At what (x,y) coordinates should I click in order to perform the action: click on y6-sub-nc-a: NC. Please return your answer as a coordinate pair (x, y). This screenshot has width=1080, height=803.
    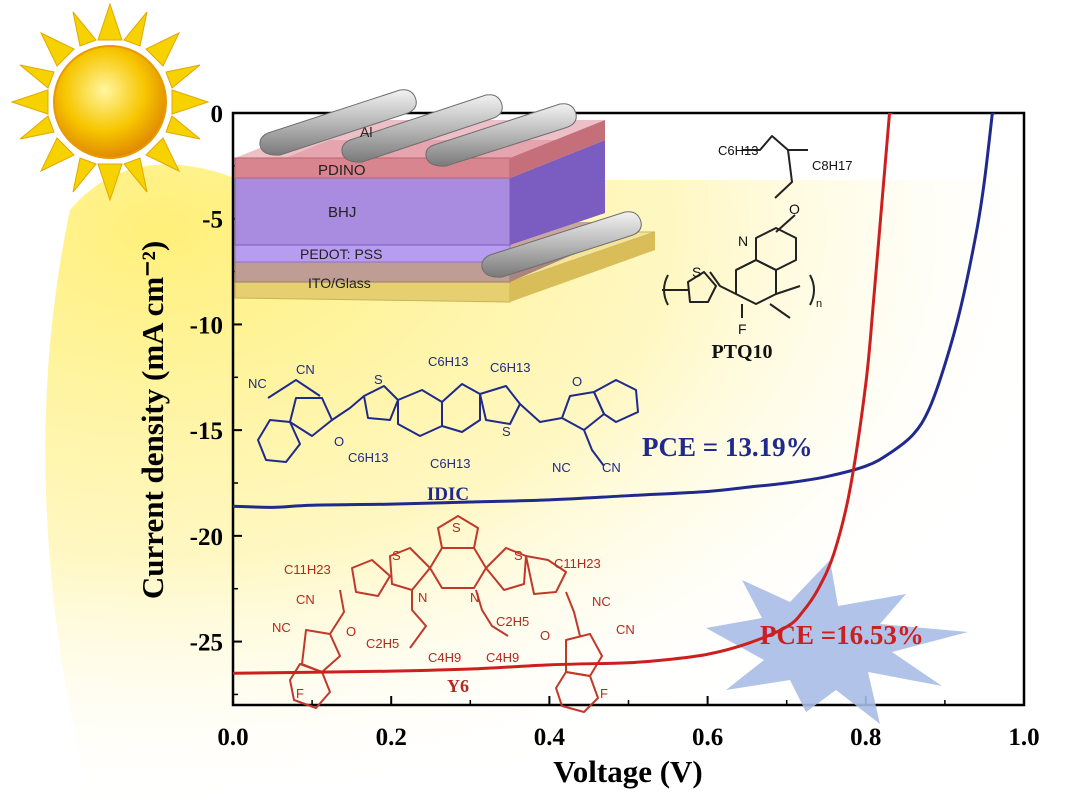
    Looking at the image, I should click on (281, 627).